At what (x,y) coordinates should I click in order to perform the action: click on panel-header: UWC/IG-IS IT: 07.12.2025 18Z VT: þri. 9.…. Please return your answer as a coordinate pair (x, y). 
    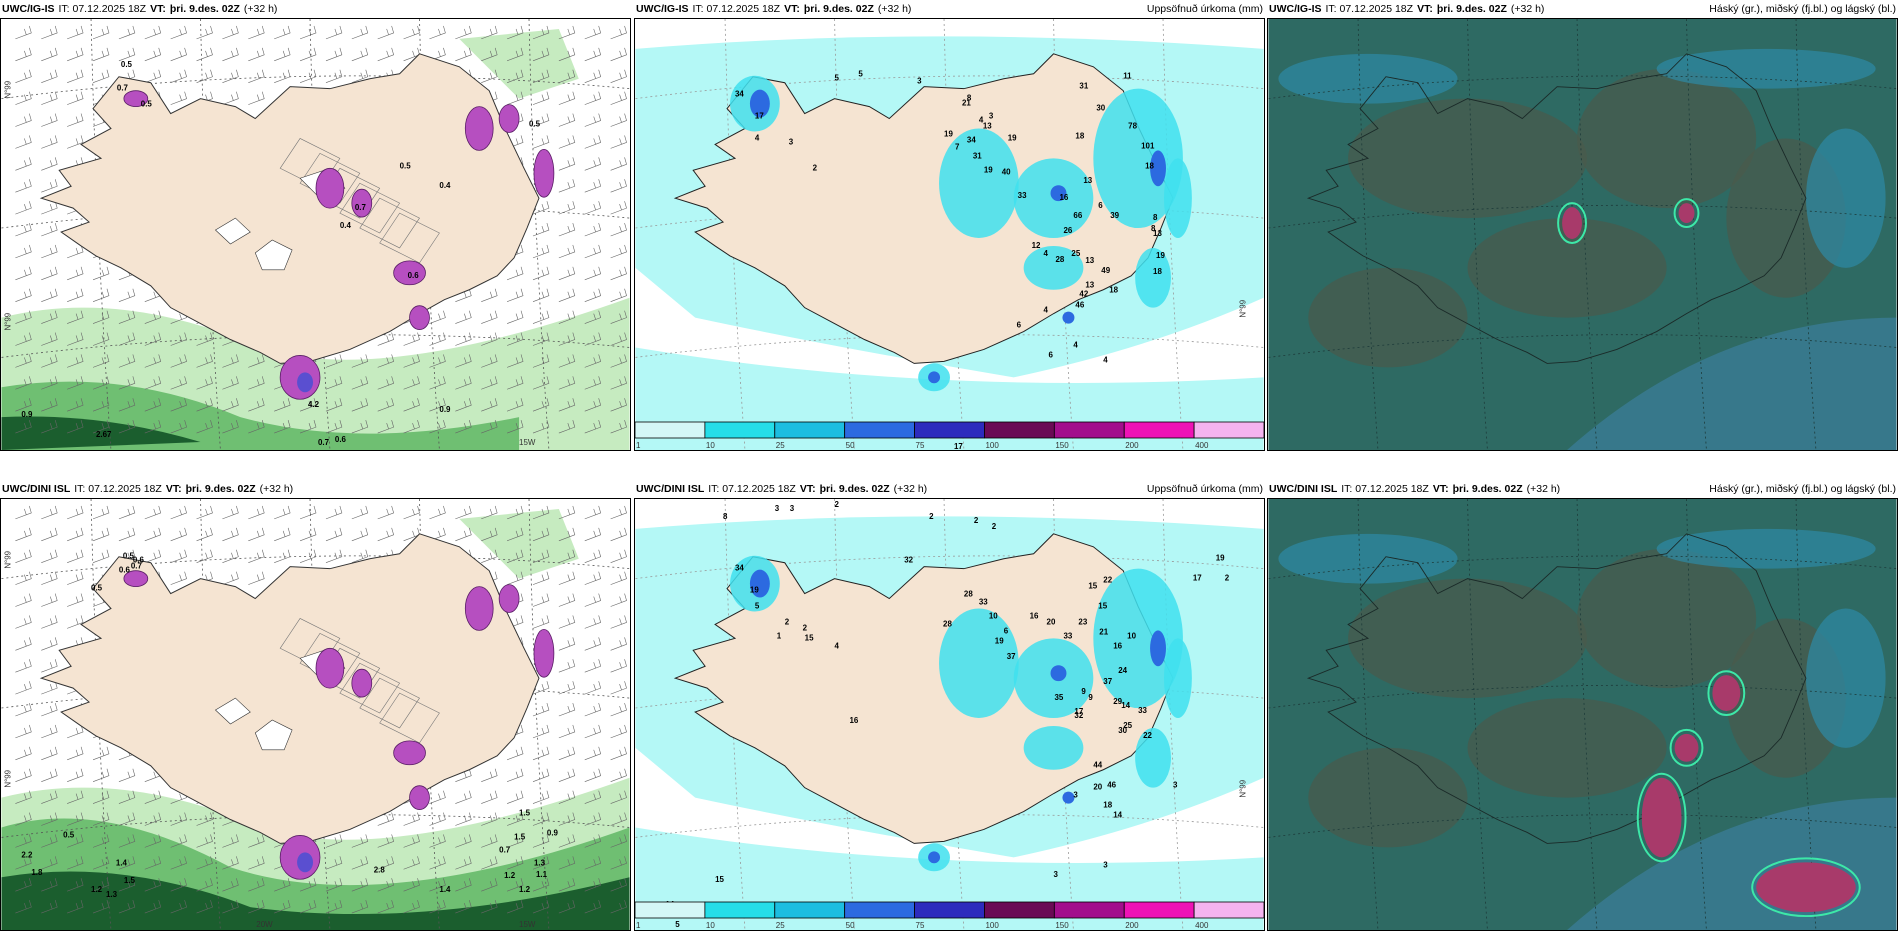
    Looking at the image, I should click on (949, 9).